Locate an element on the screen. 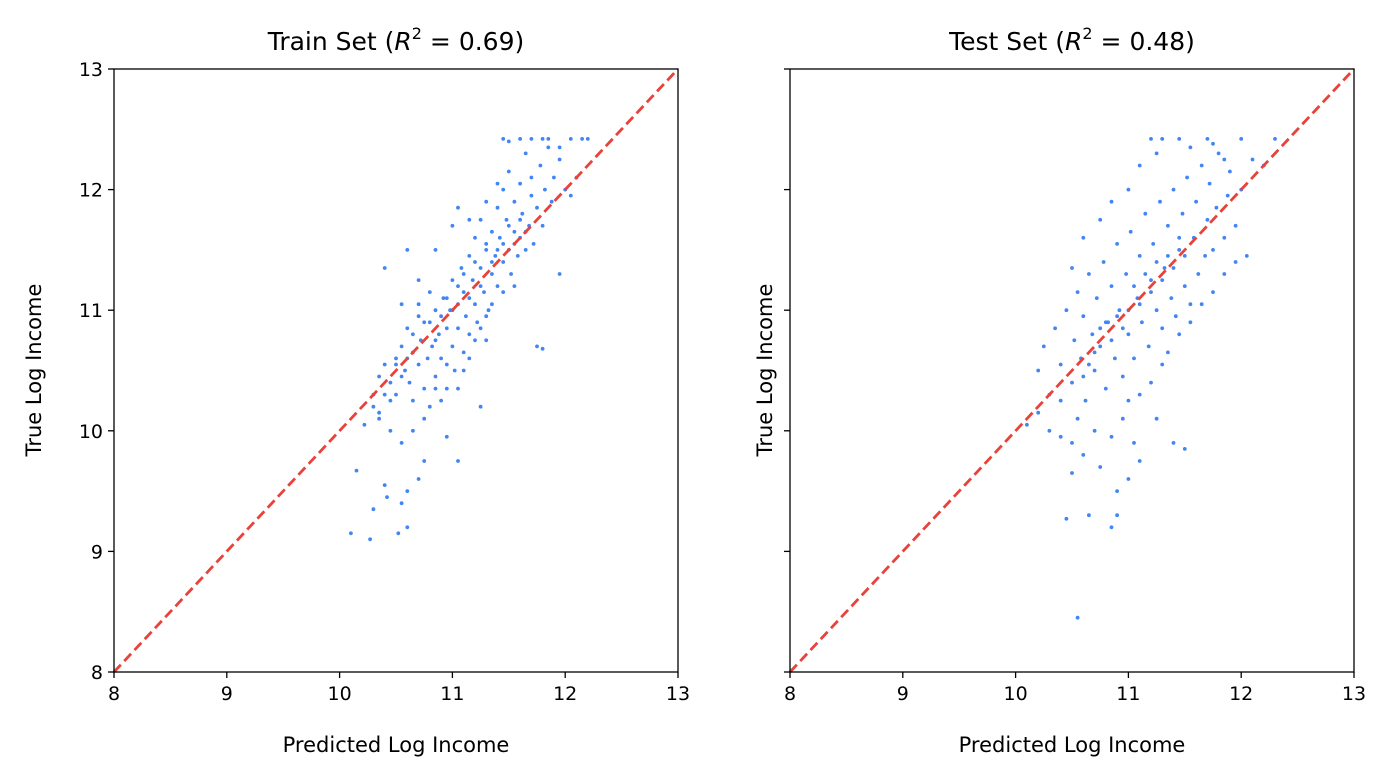  x-tick-label: 13 is located at coordinates (678, 694).